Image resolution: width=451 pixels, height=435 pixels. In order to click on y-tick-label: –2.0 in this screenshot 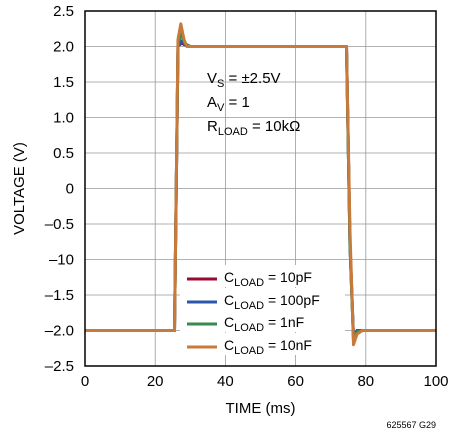, I will do `click(59, 331)`.